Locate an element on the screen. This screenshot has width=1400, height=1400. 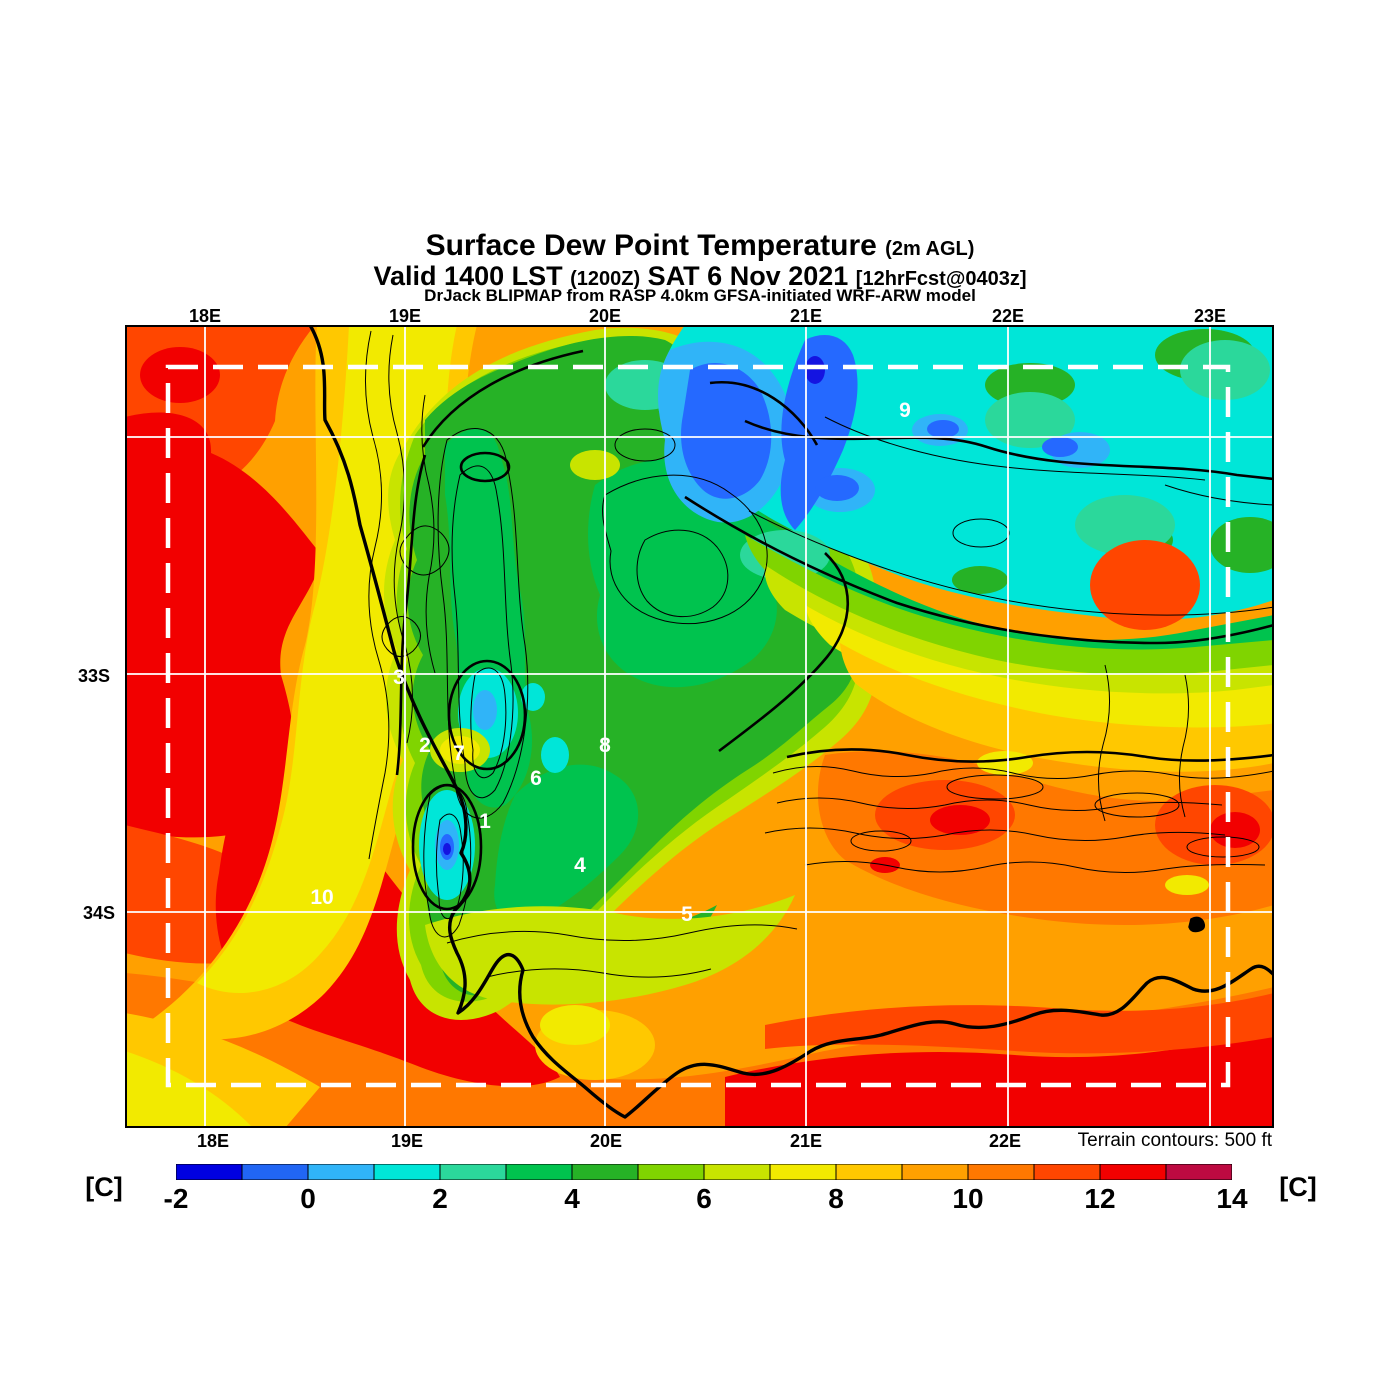
site-marker-3: 3 is located at coordinates (399, 677).